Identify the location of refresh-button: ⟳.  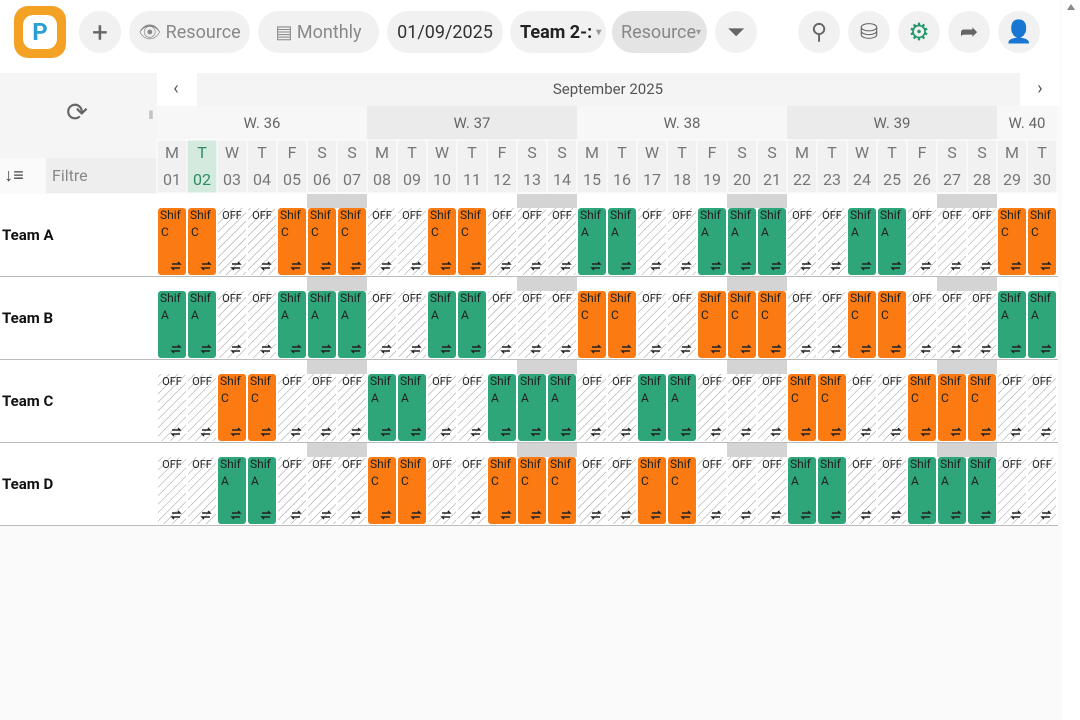
(77, 113).